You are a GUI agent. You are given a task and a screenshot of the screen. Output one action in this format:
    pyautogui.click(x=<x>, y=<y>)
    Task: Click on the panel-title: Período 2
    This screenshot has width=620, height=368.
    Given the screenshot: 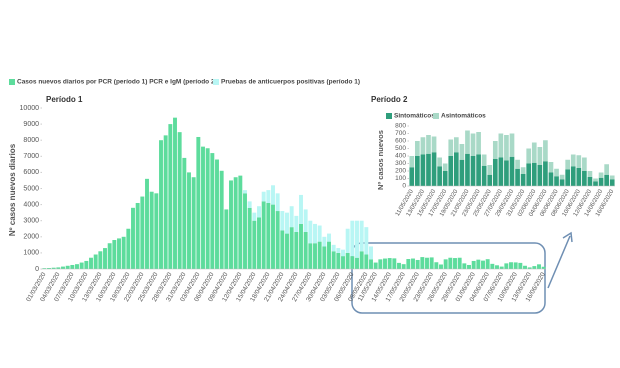 What is the action you would take?
    pyautogui.click(x=389, y=99)
    